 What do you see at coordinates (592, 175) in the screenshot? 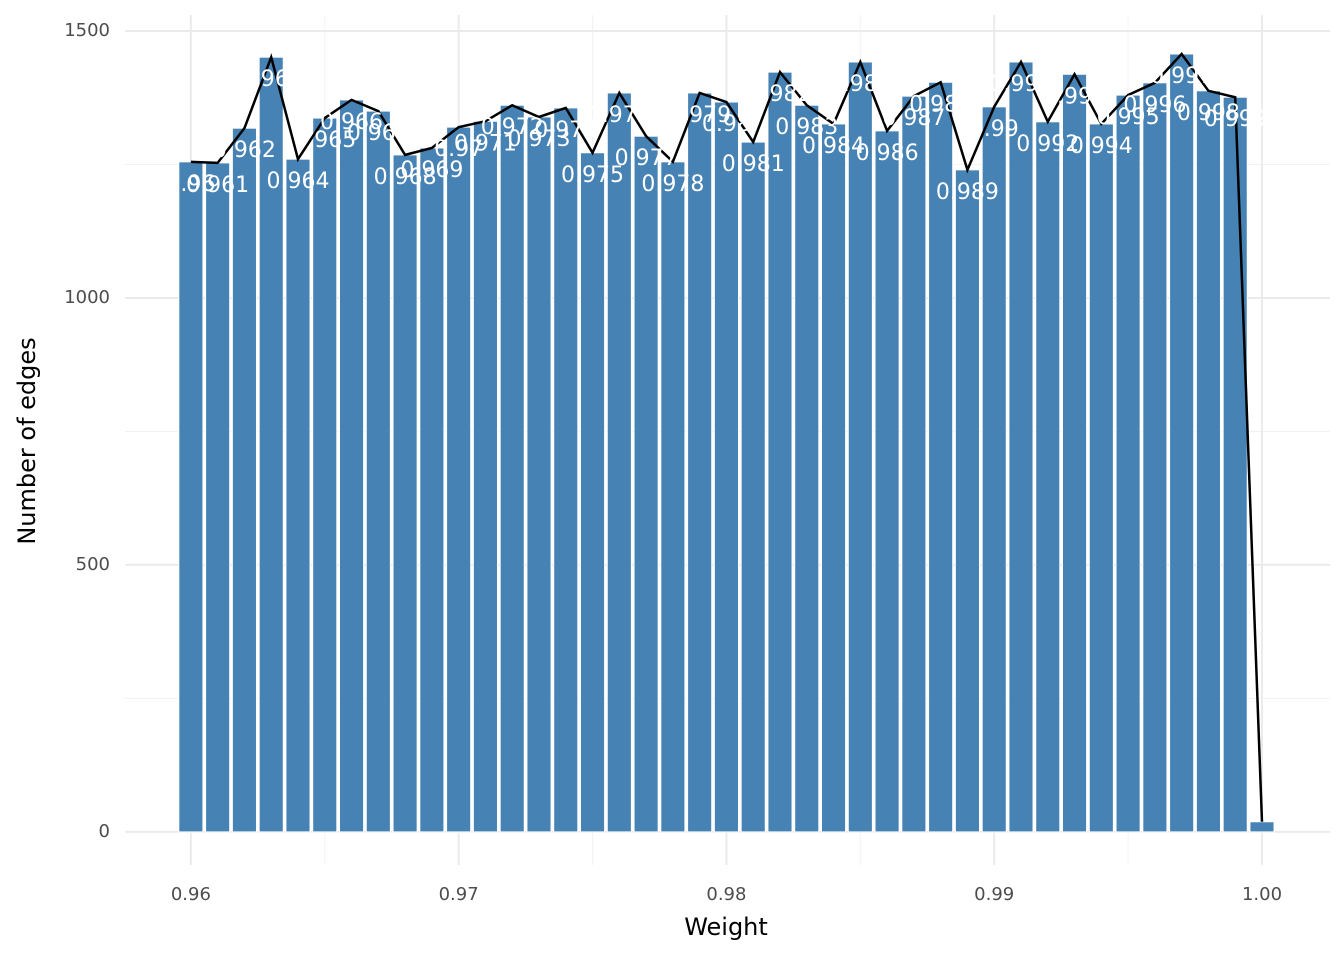
I see `bar-label: 0.975` at bounding box center [592, 175].